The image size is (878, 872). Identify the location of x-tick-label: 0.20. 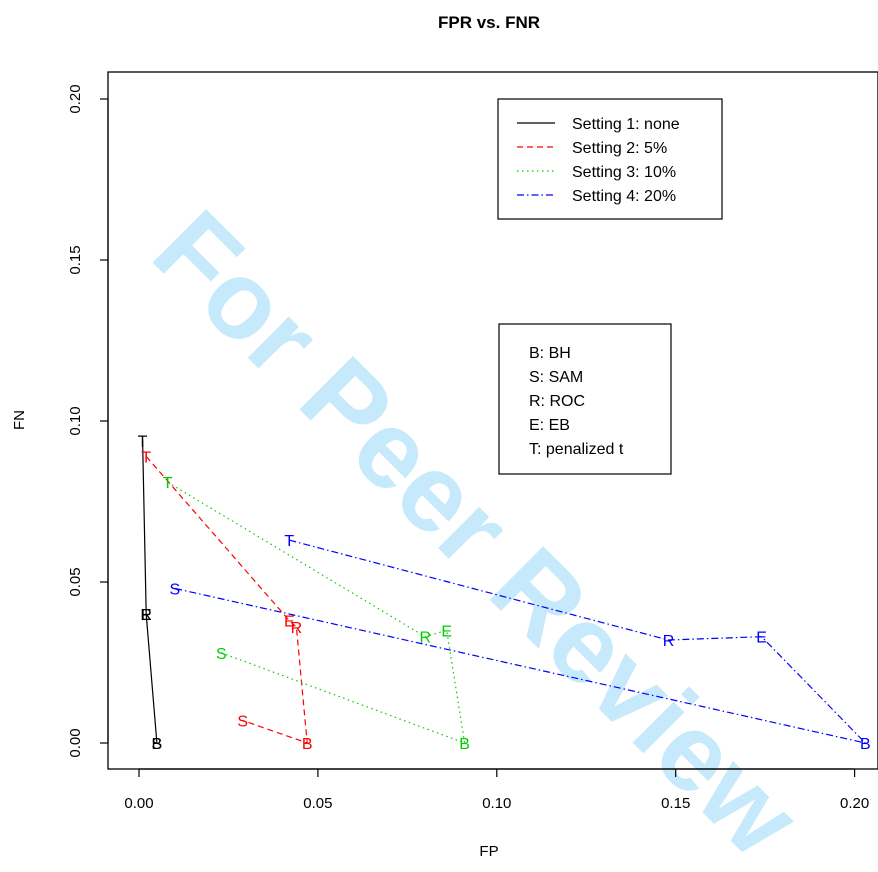
(854, 803).